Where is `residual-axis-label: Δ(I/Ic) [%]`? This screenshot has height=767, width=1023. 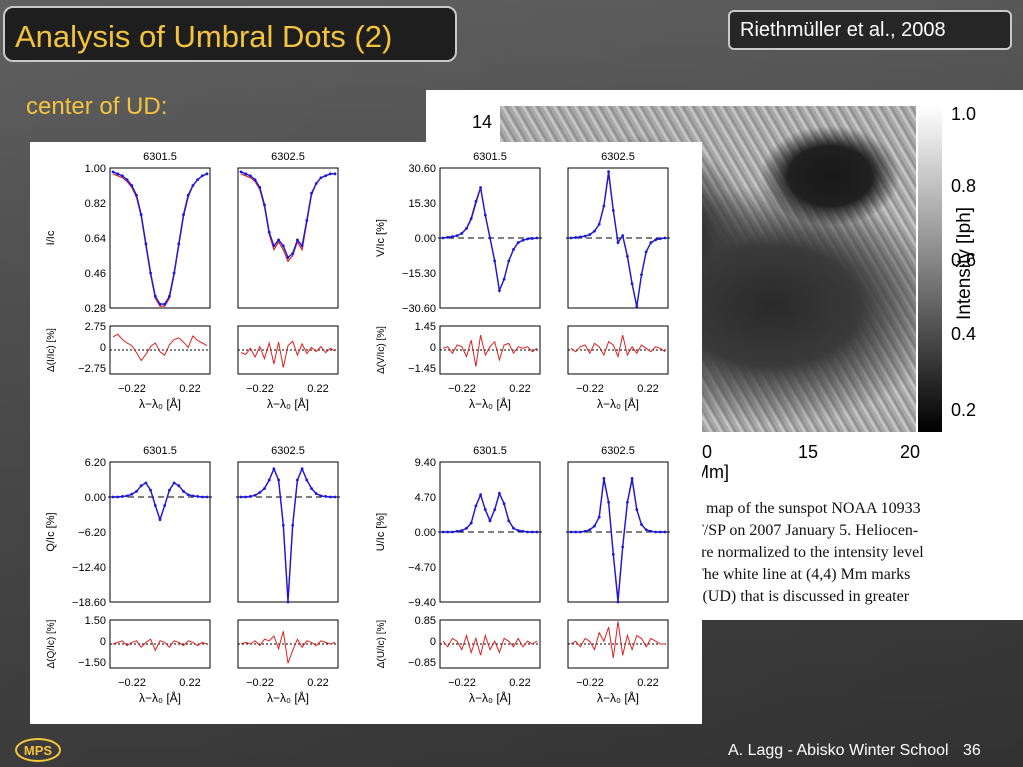 residual-axis-label: Δ(I/Ic) [%] is located at coordinates (51, 350).